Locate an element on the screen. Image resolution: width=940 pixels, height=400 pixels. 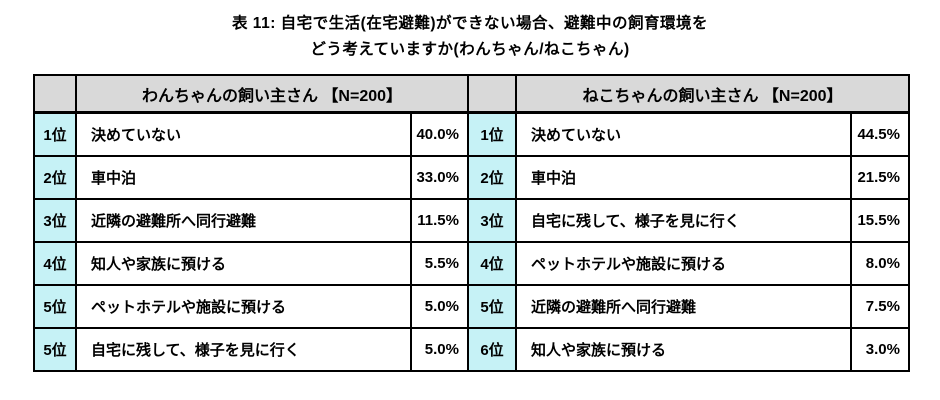
cat-rank-cell: 2位 is located at coordinates (492, 177).